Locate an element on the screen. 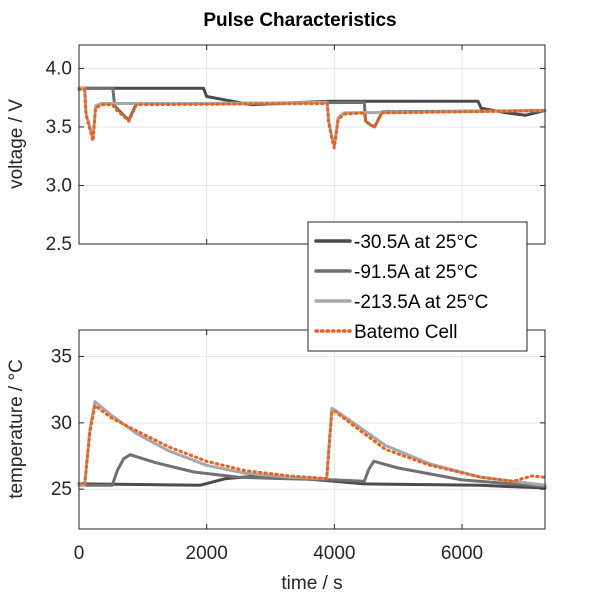 The width and height of the screenshot is (600, 600). legend-label-2: -91.5A at 25°C is located at coordinates (416, 272).